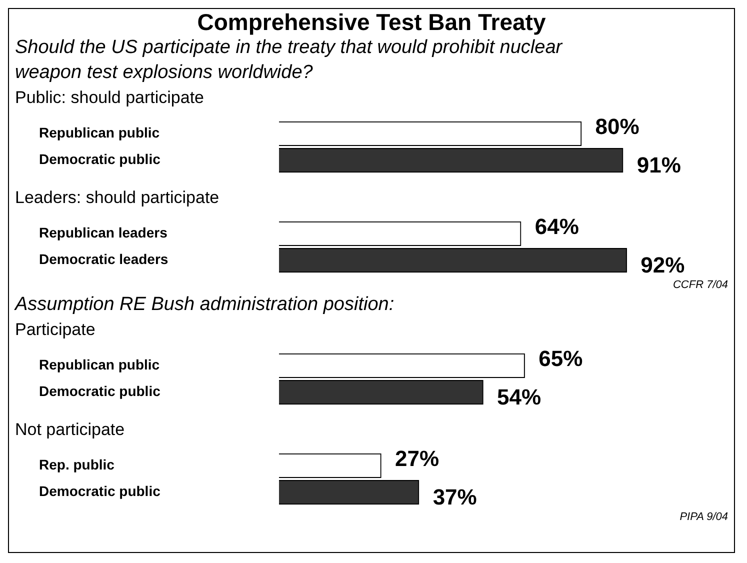 The width and height of the screenshot is (747, 563). What do you see at coordinates (117, 198) in the screenshot?
I see `y-axis-title: Leaders: should participate` at bounding box center [117, 198].